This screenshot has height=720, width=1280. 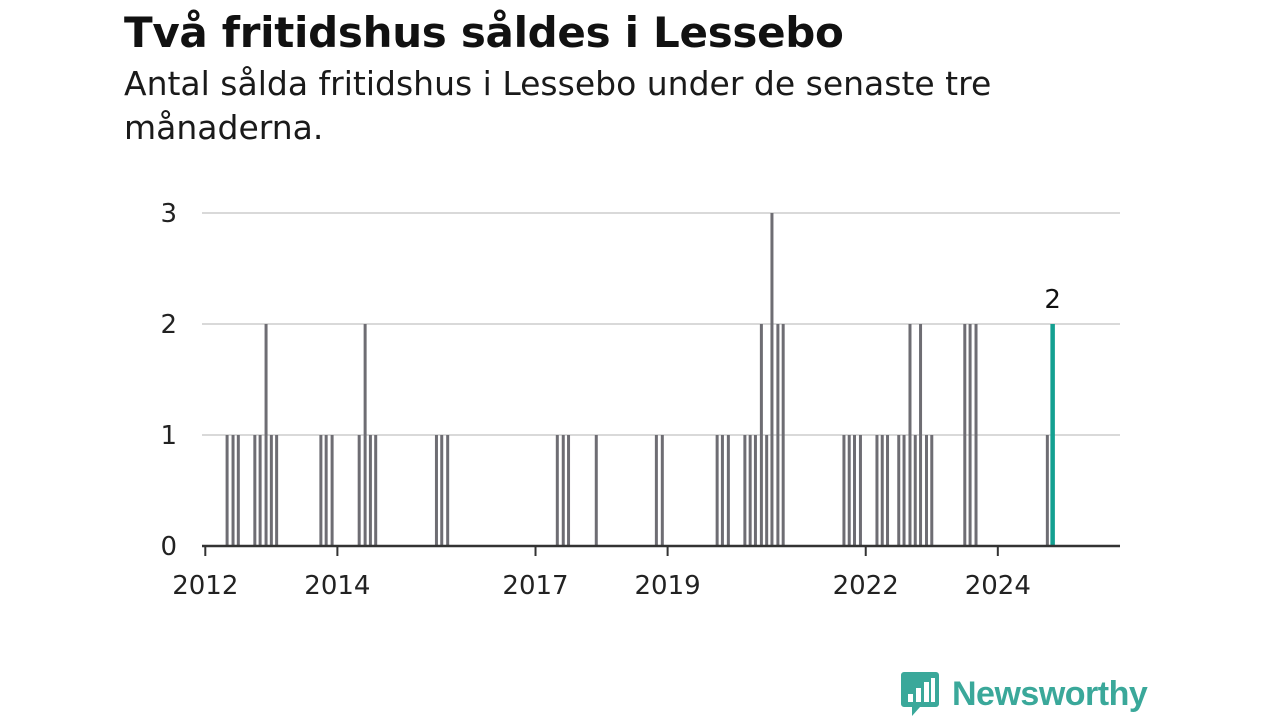 What do you see at coordinates (337, 586) in the screenshot?
I see `x-tick-label: 2014` at bounding box center [337, 586].